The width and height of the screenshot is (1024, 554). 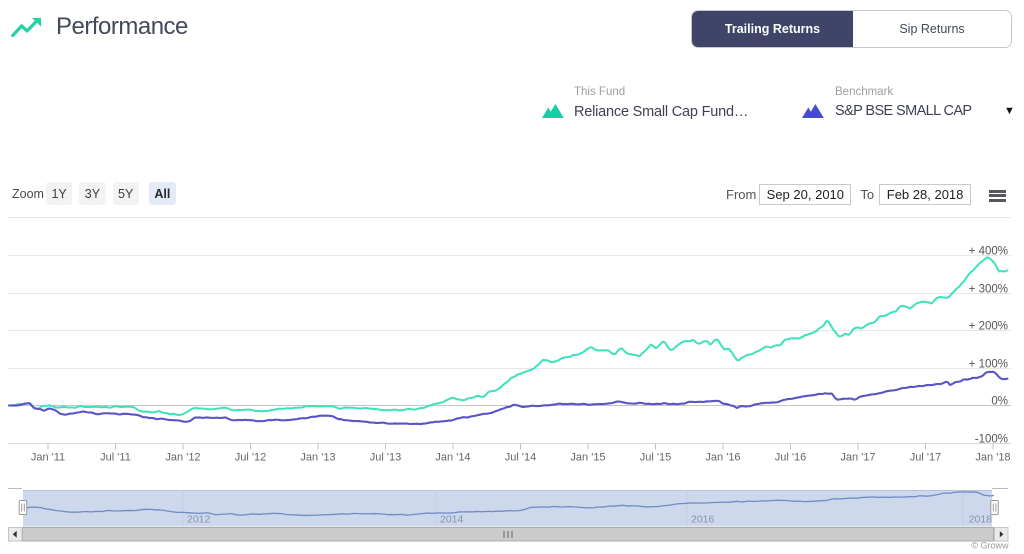 I want to click on svg-text: + 200%, so click(x=988, y=327).